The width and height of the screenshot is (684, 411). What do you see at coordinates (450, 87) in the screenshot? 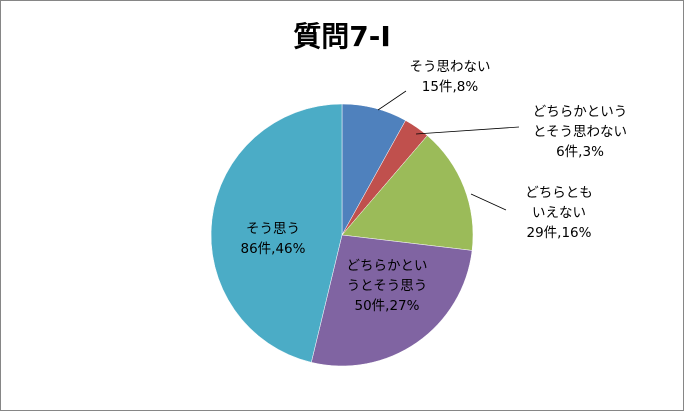
I see `data-label-line: 15件,8%` at bounding box center [450, 87].